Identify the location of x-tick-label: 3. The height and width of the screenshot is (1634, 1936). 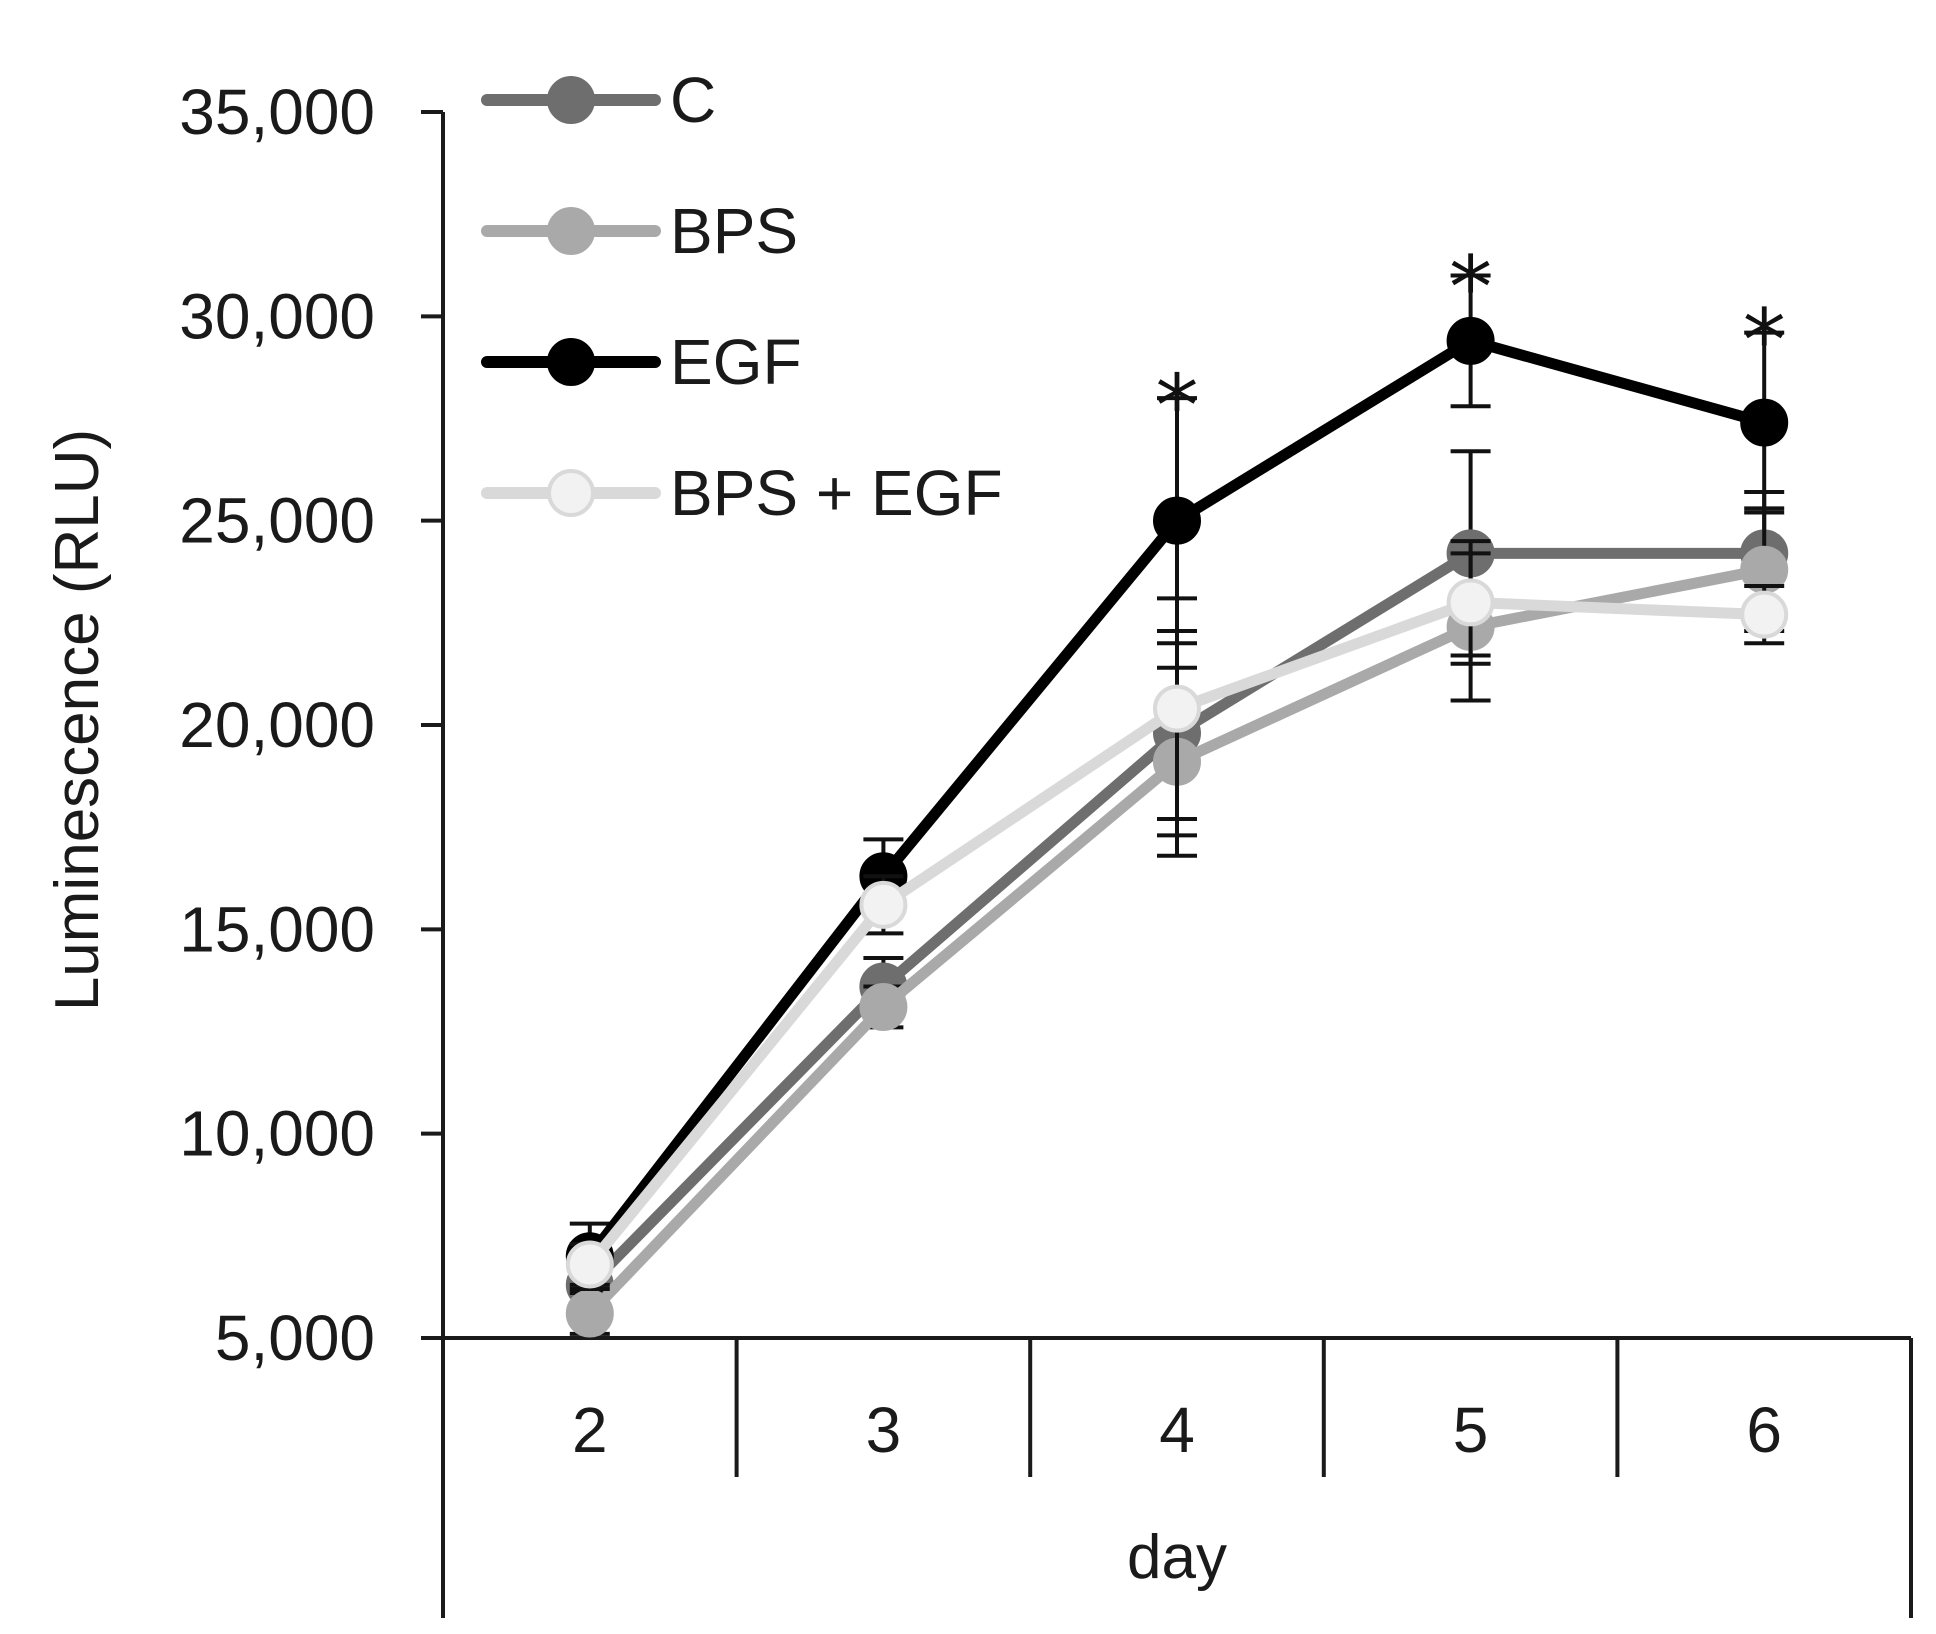
(884, 1430).